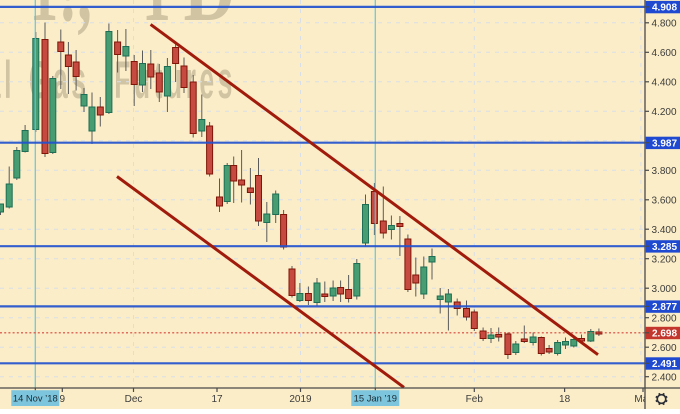  What do you see at coordinates (664, 307) in the screenshot?
I see `svg-text: 2.877` at bounding box center [664, 307].